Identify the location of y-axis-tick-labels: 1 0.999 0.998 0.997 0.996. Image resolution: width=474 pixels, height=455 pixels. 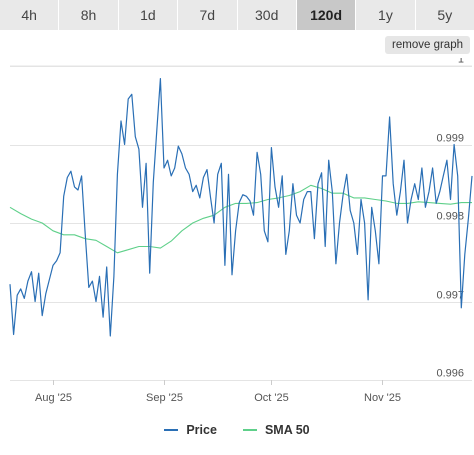
(450, 219).